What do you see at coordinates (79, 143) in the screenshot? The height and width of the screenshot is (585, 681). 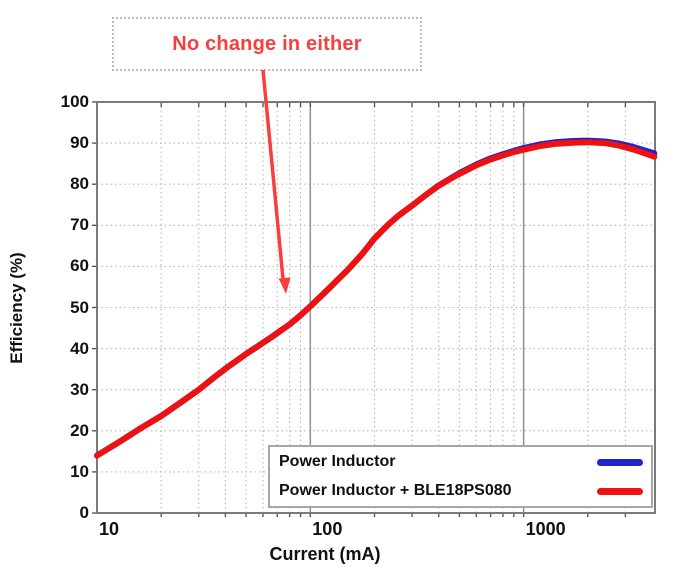 I see `y-tick-label: 90` at bounding box center [79, 143].